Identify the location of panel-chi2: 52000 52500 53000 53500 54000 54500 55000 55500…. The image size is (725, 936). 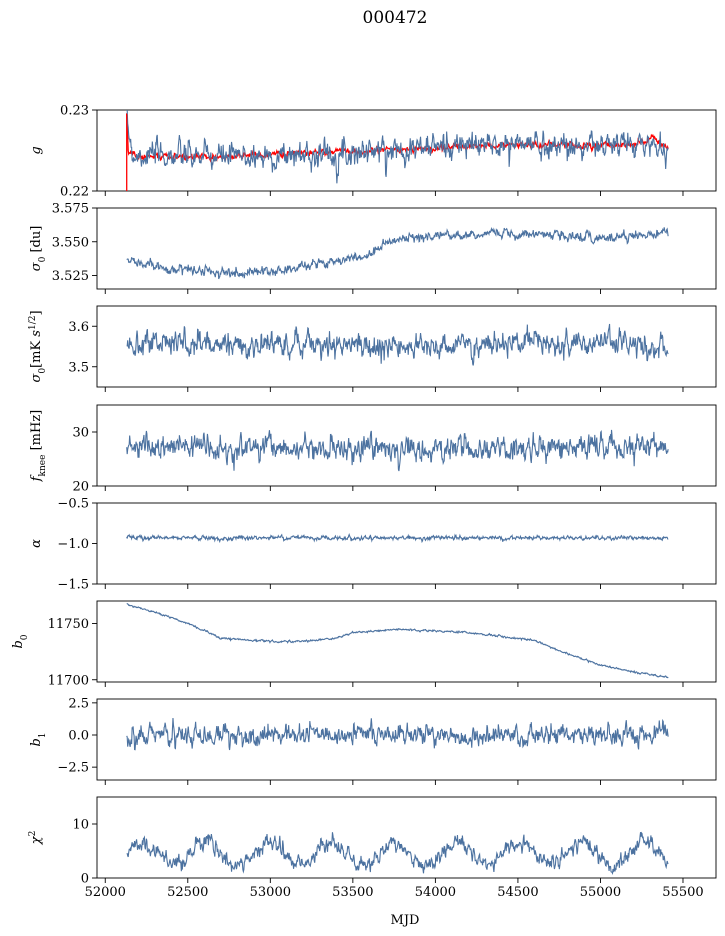
(372, 848).